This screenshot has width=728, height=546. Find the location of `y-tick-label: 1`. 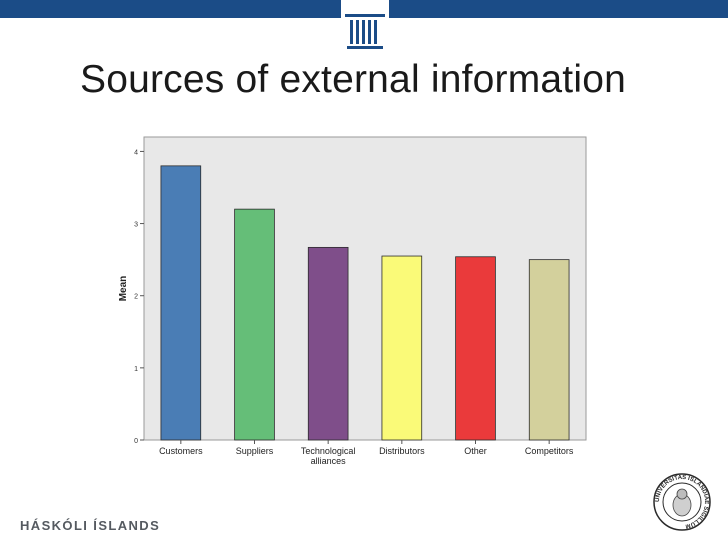

y-tick-label: 1 is located at coordinates (136, 369).